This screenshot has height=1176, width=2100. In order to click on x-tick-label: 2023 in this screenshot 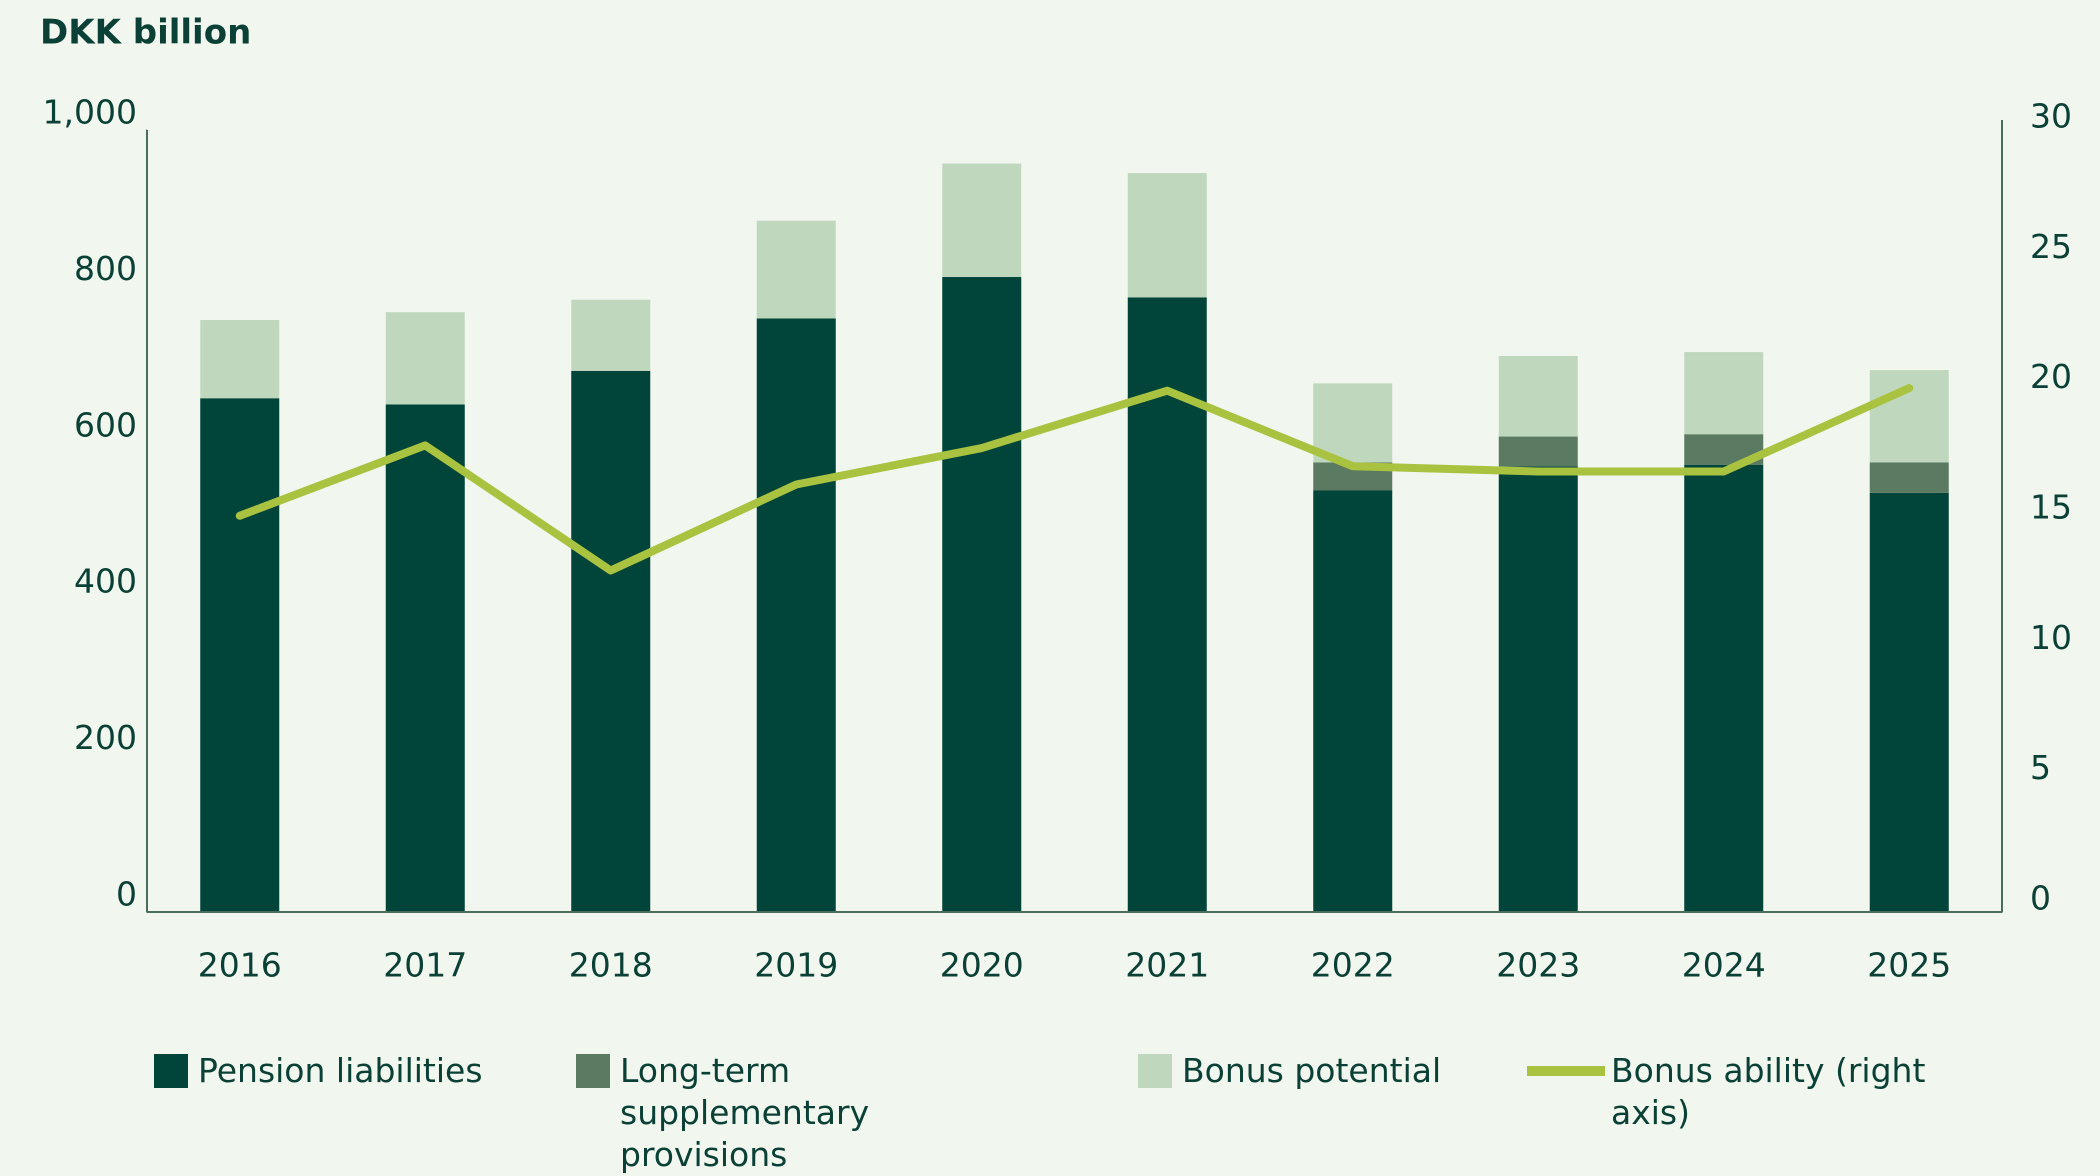, I will do `click(1538, 965)`.